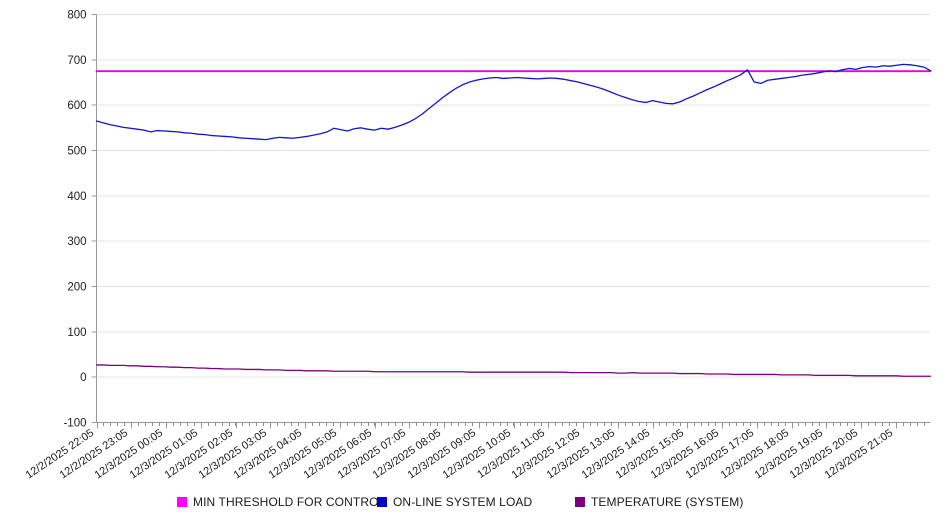 This screenshot has width=946, height=526. Describe the element at coordinates (74, 424) in the screenshot. I see `y-axis-tick-label: -100` at that location.